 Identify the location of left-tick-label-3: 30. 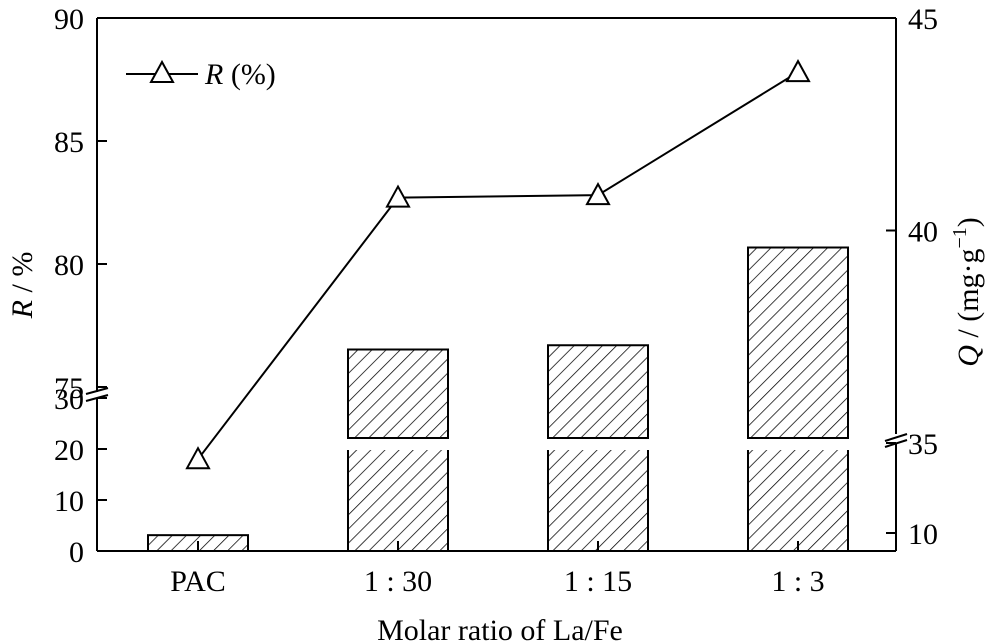
(69, 399).